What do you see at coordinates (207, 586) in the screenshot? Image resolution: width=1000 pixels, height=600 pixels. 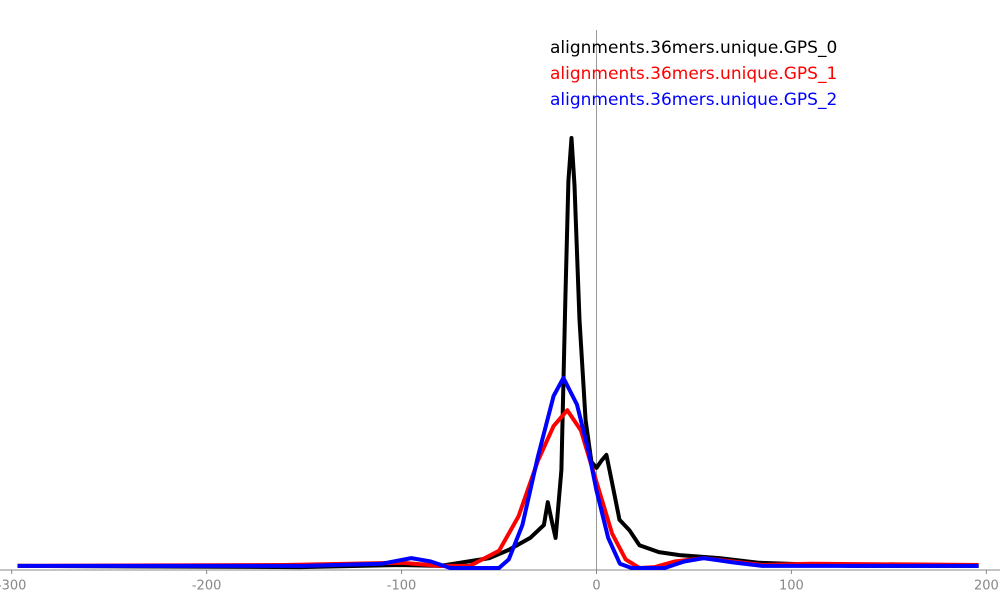 I see `x-tick-label: -200` at bounding box center [207, 586].